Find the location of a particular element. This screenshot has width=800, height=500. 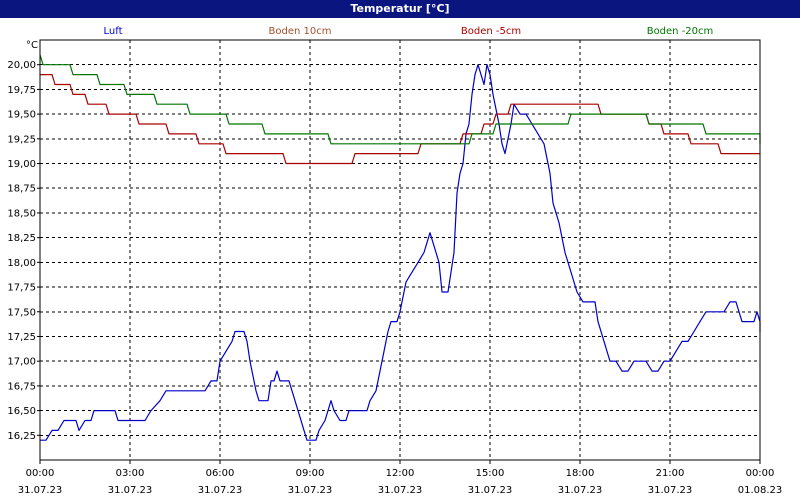

y-tick-label: 17,00 is located at coordinates (21, 362).